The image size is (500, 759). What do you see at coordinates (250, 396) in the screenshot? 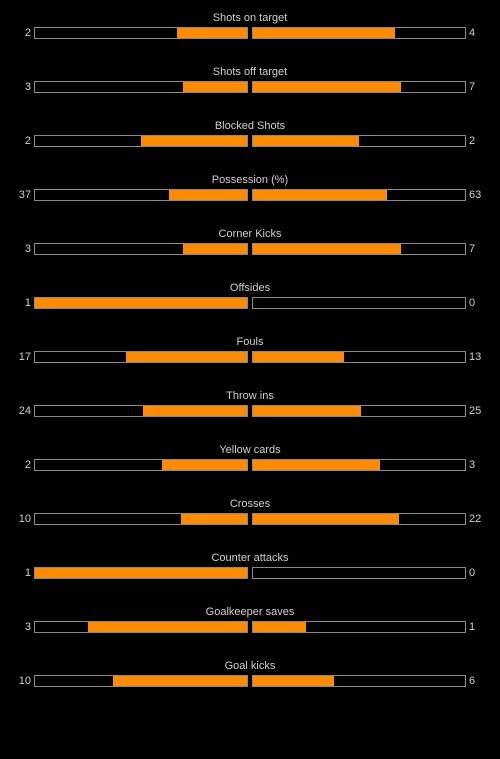
I see `stat-label: Throw ins` at bounding box center [250, 396].